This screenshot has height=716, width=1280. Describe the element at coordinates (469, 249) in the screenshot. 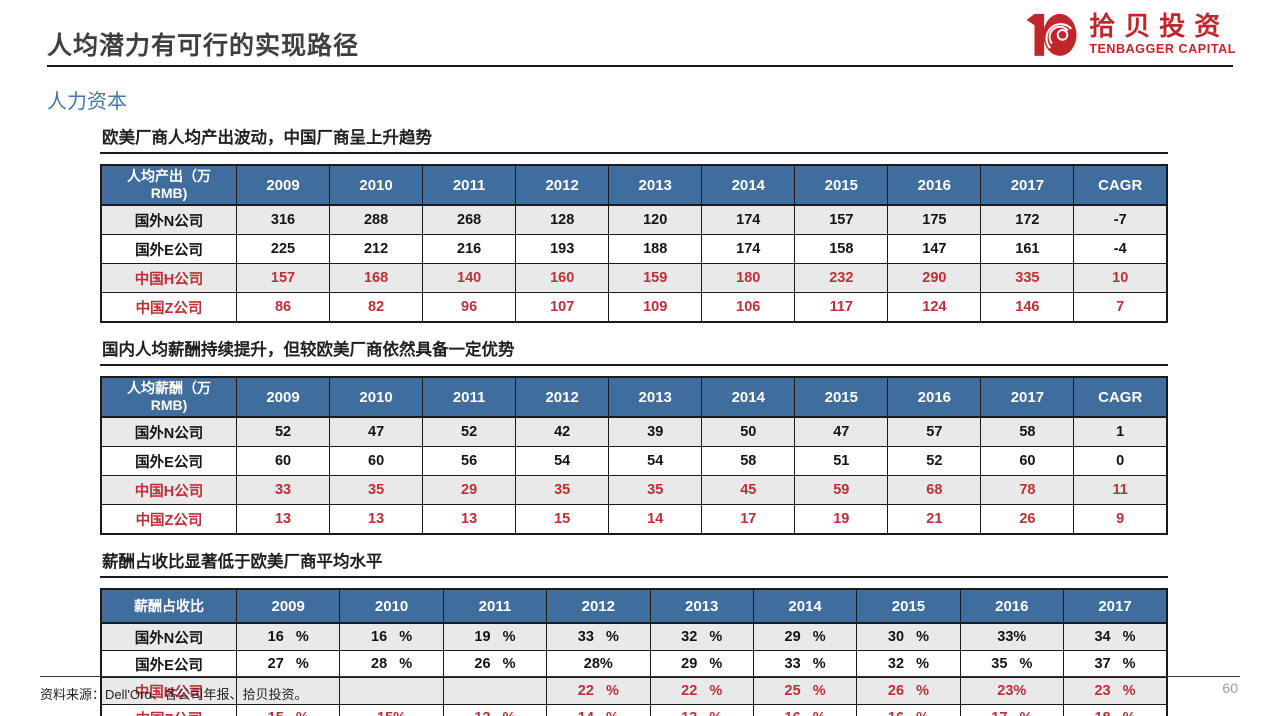

I see `value-cell: 216` at that location.